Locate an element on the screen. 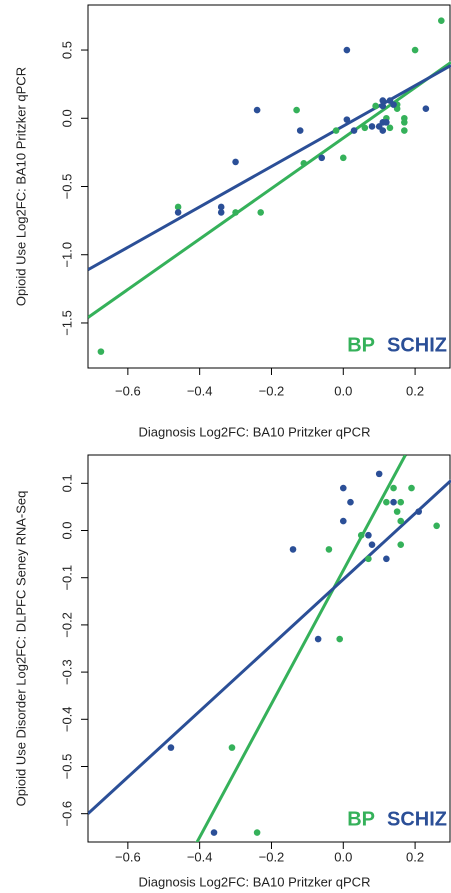 The height and width of the screenshot is (893, 451). y-tick-label: 0.1 is located at coordinates (66, 483).